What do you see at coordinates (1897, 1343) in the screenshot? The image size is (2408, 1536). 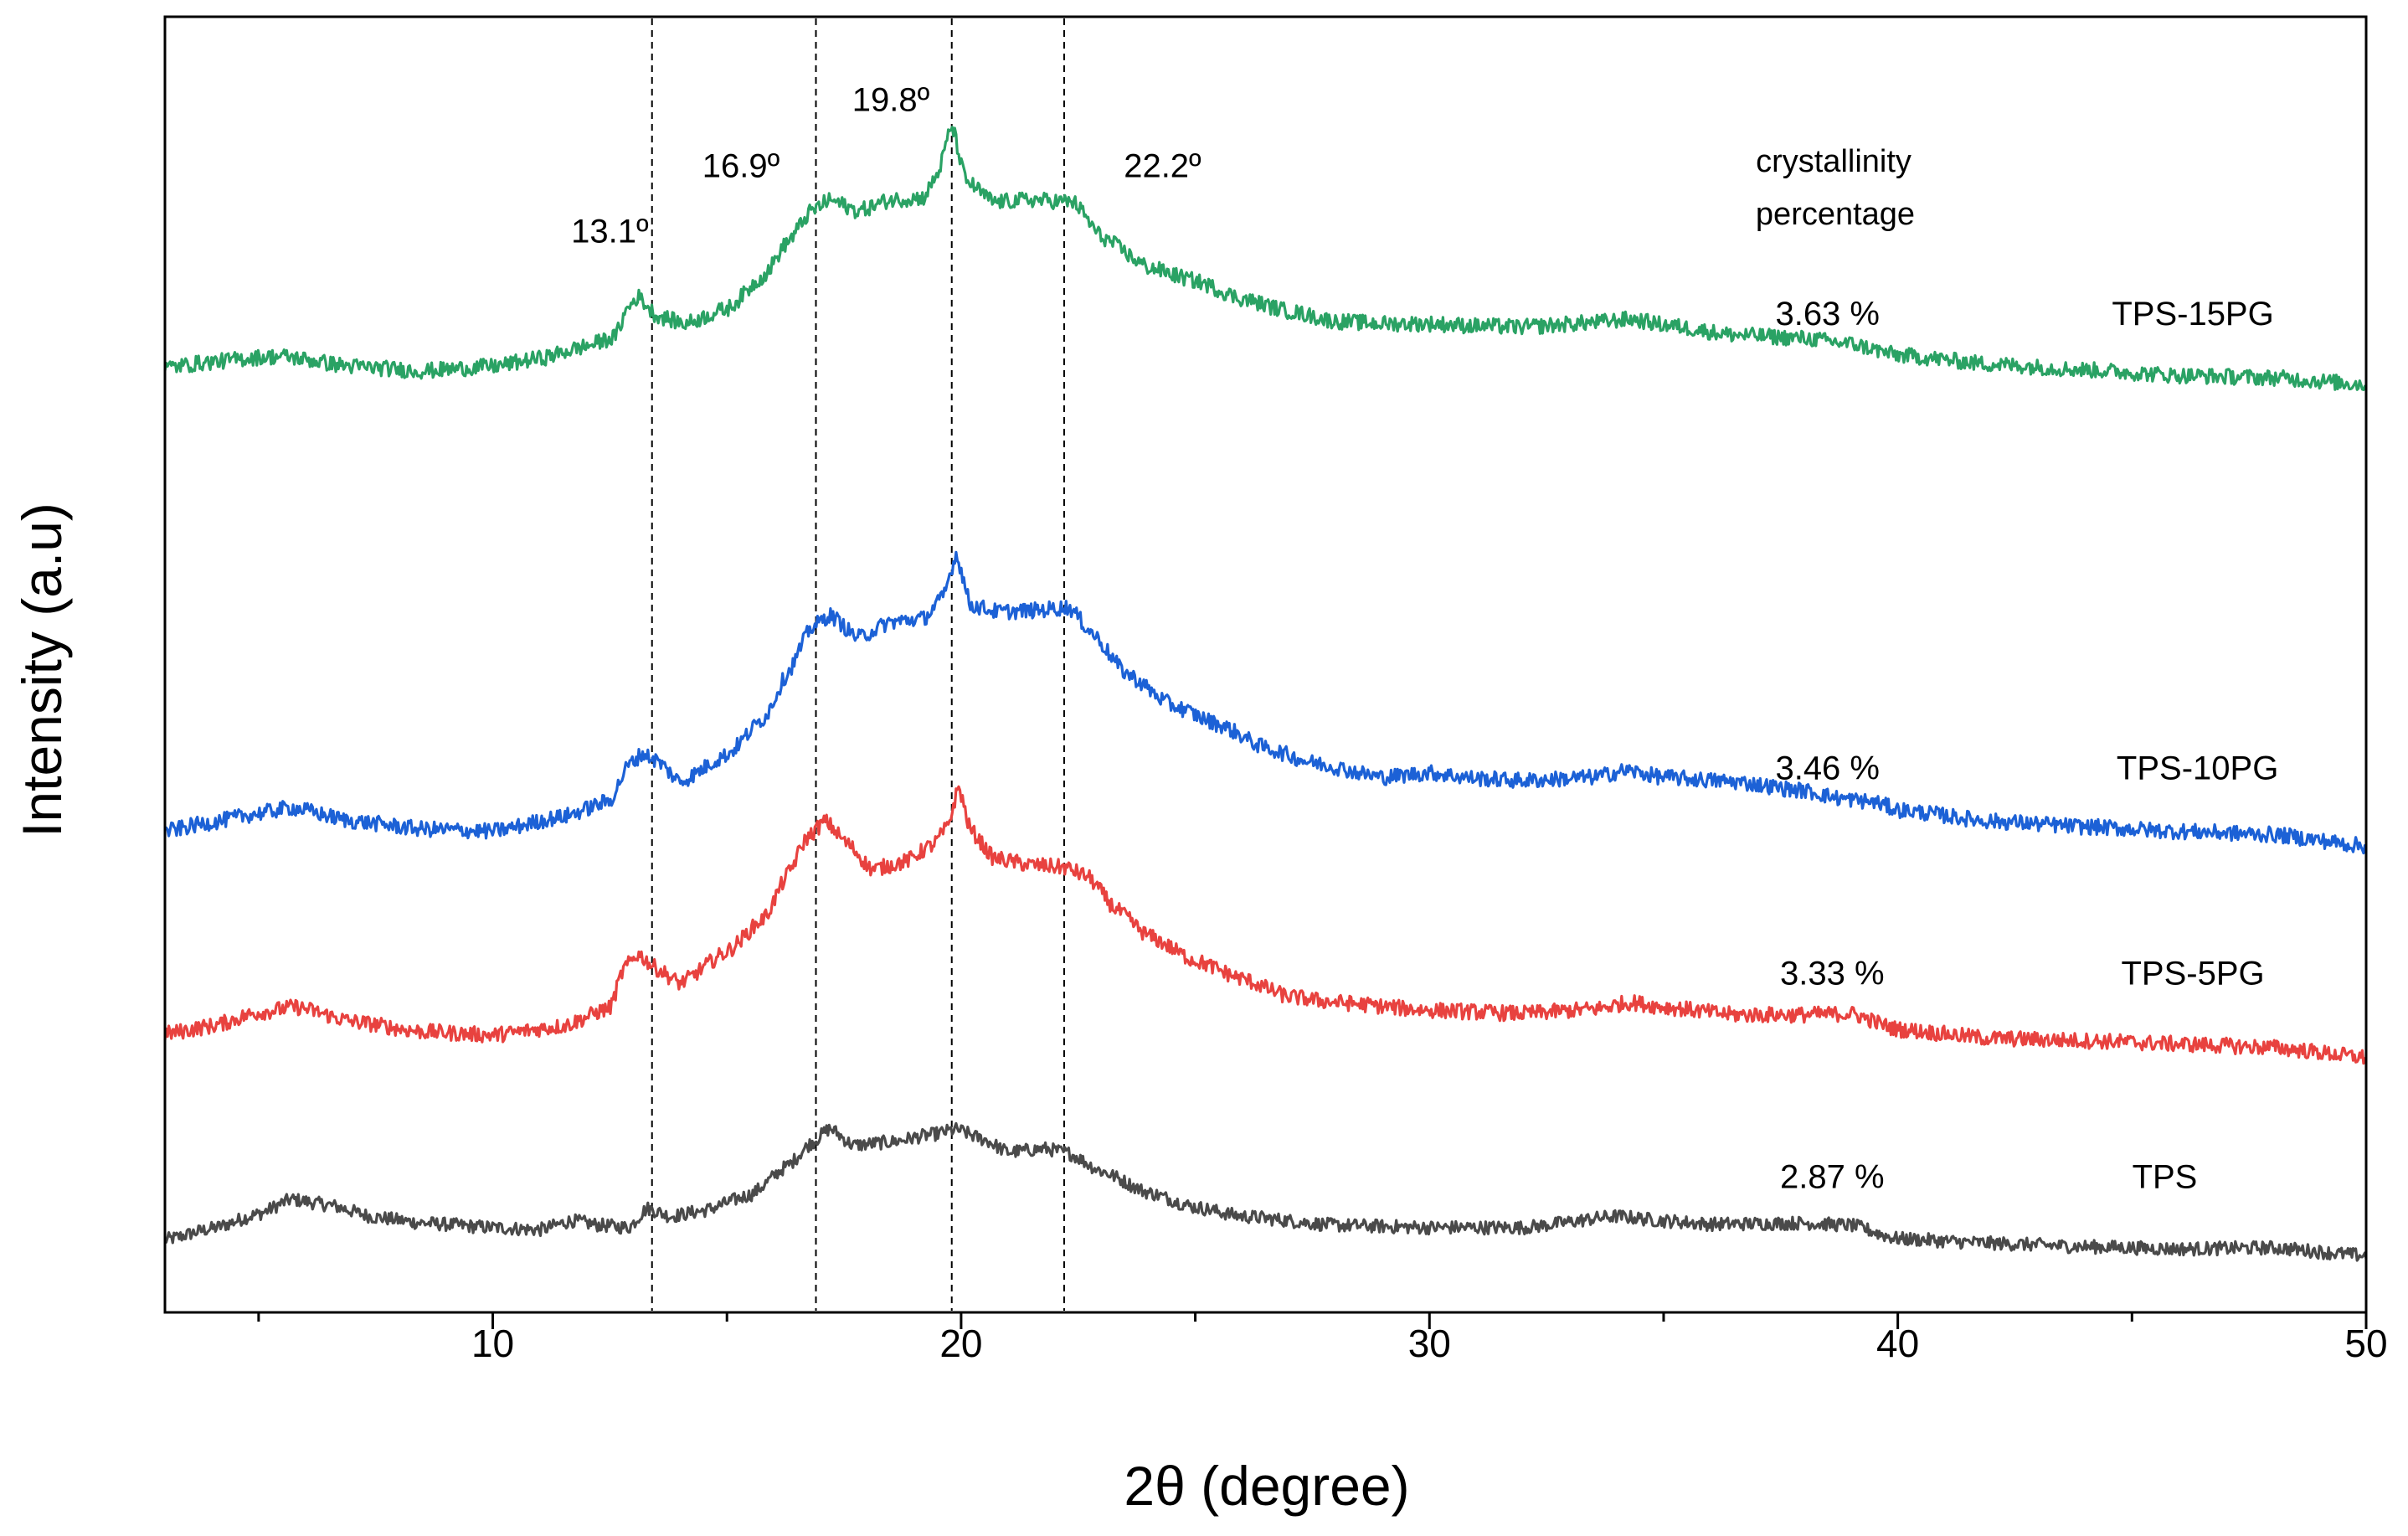 I see `x-tick-label-40: 40` at bounding box center [1897, 1343].